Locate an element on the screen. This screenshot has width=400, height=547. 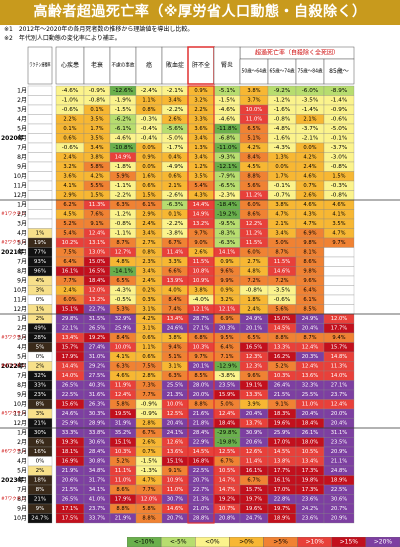
cell-value: -0.7% is located at coordinates (282, 195).